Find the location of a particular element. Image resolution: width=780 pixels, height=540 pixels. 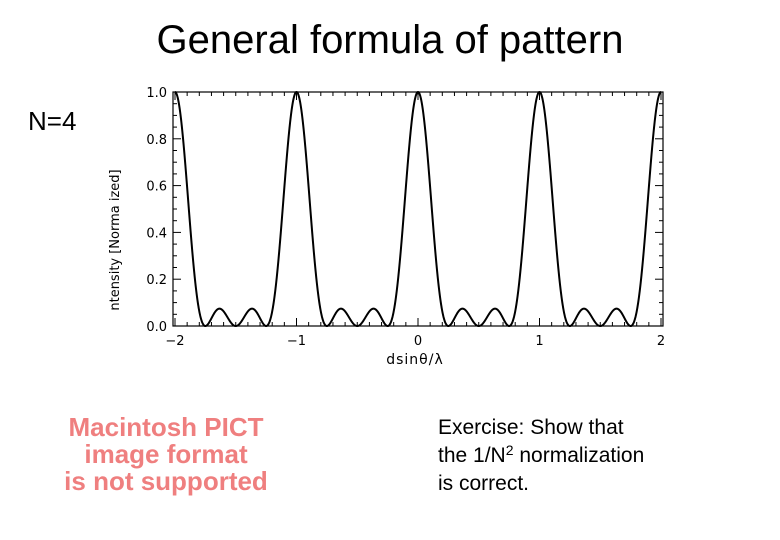

y-tick-label: 0.8 is located at coordinates (156, 140).